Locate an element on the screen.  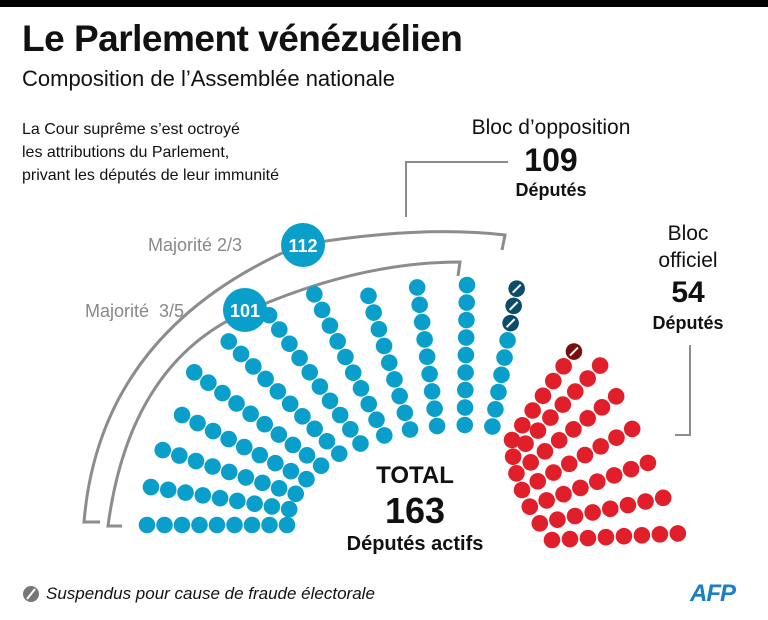
page-subtitle: Composition de l’Assemblée nationale is located at coordinates (208, 78).